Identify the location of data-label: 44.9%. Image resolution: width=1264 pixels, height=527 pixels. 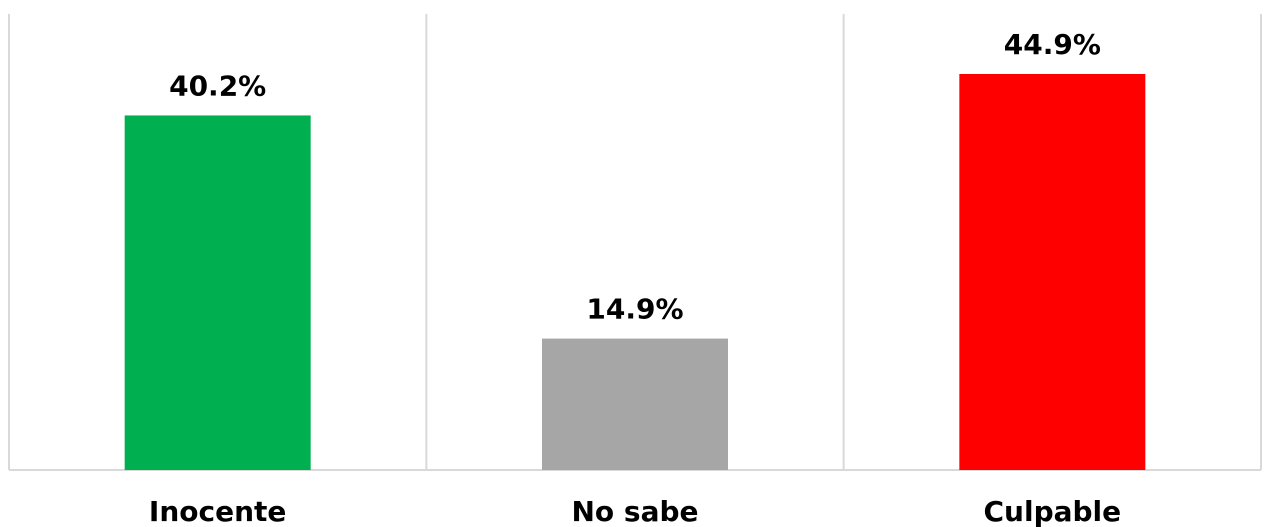
(1052, 44).